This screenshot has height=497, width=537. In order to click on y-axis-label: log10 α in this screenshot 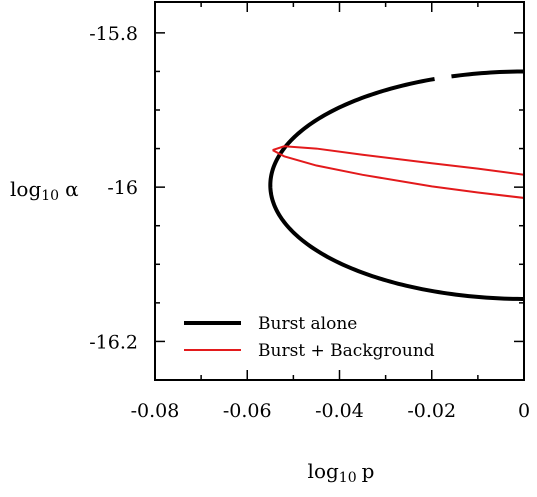, I will do `click(44, 190)`.